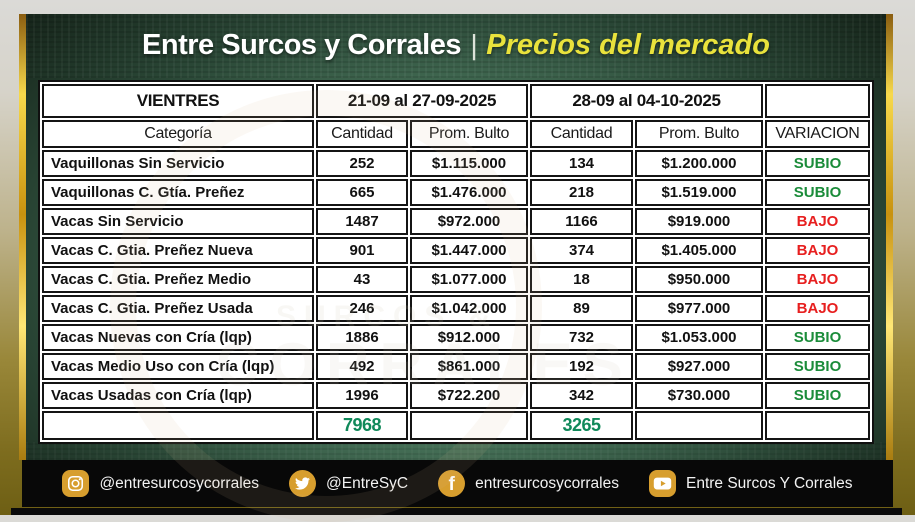 The height and width of the screenshot is (522, 915). I want to click on brand-title: Entre Surcos y Corrales, so click(301, 45).